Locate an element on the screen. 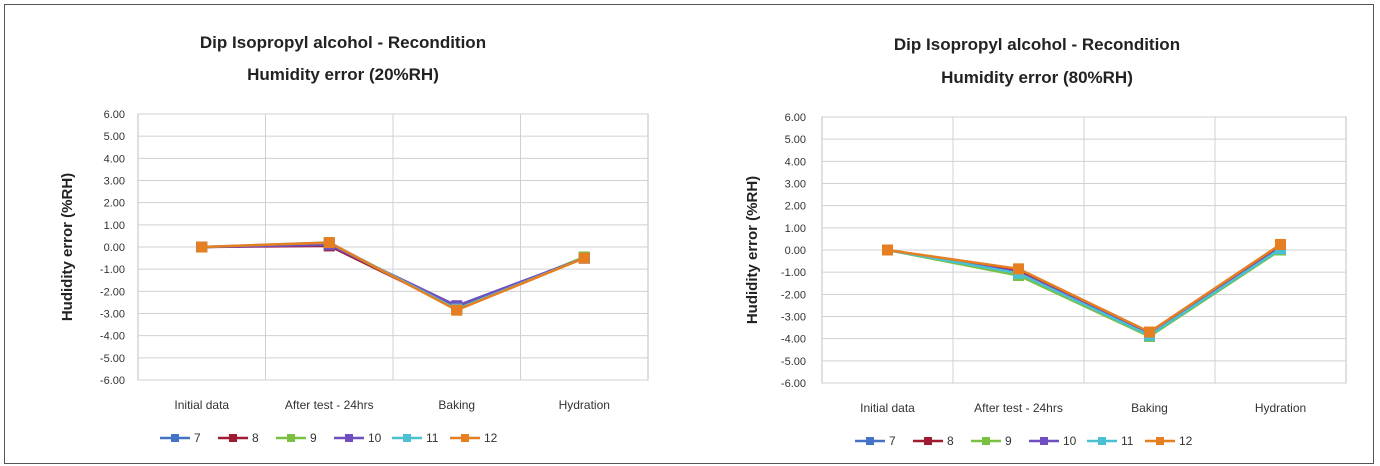 The height and width of the screenshot is (466, 1380). chart-subtitle: Humidity error (20%RH) is located at coordinates (343, 74).